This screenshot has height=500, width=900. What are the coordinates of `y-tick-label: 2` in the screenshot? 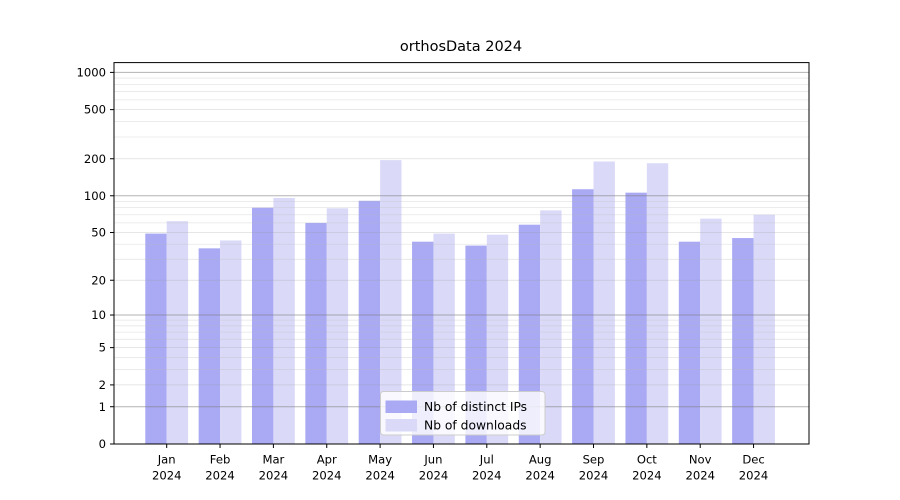 It's located at (102, 385).